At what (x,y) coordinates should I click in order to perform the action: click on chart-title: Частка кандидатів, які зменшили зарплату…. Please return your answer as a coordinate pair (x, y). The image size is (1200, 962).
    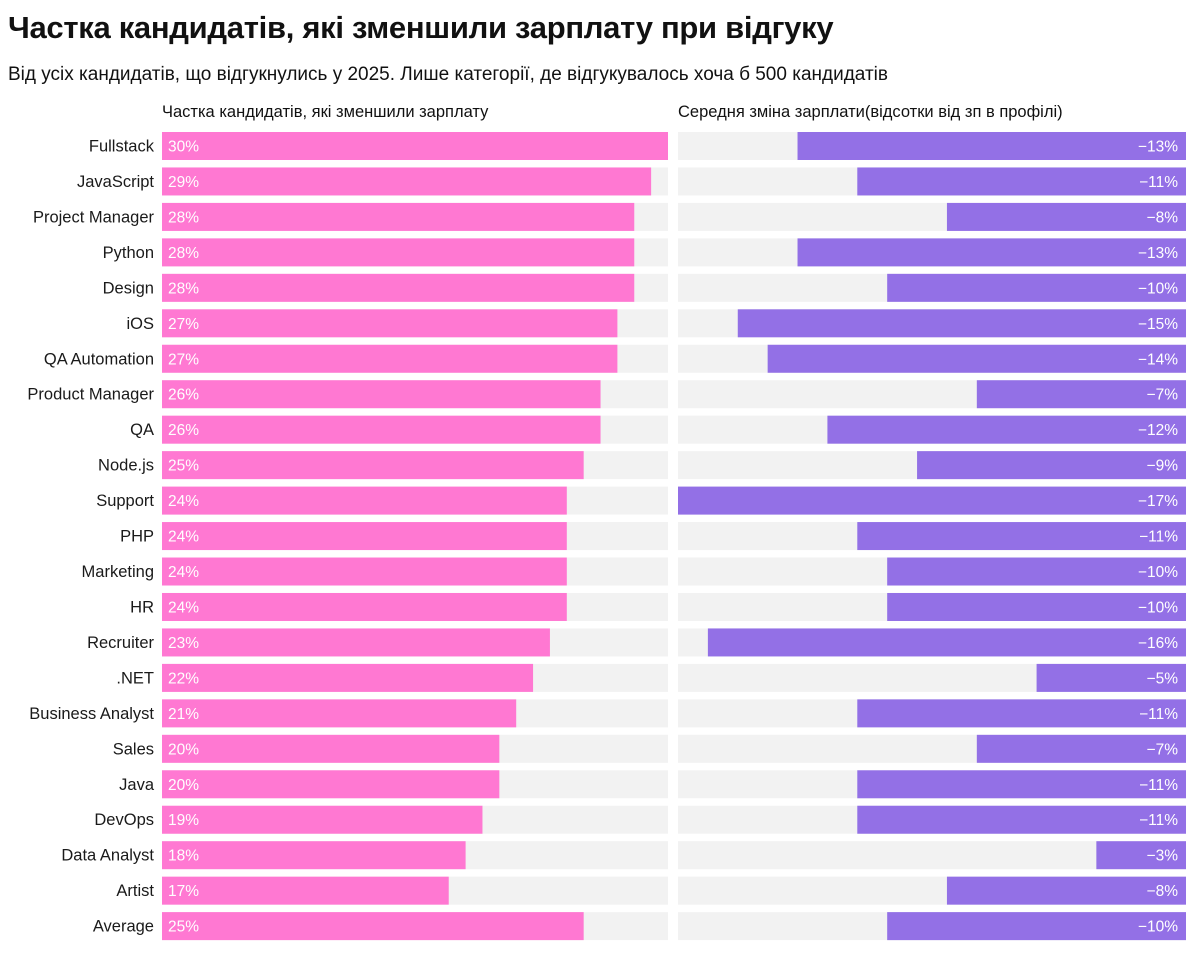
    Looking at the image, I should click on (421, 27).